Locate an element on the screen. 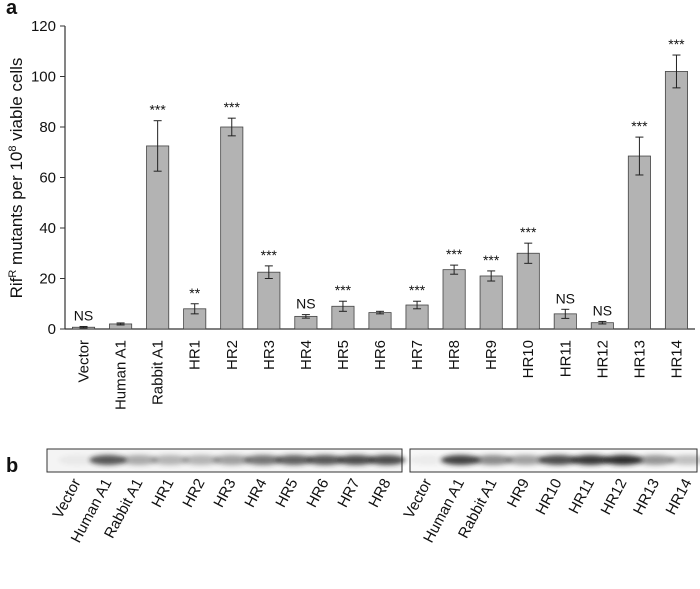 The width and height of the screenshot is (700, 589). lane-label: HR7 is located at coordinates (348, 493).